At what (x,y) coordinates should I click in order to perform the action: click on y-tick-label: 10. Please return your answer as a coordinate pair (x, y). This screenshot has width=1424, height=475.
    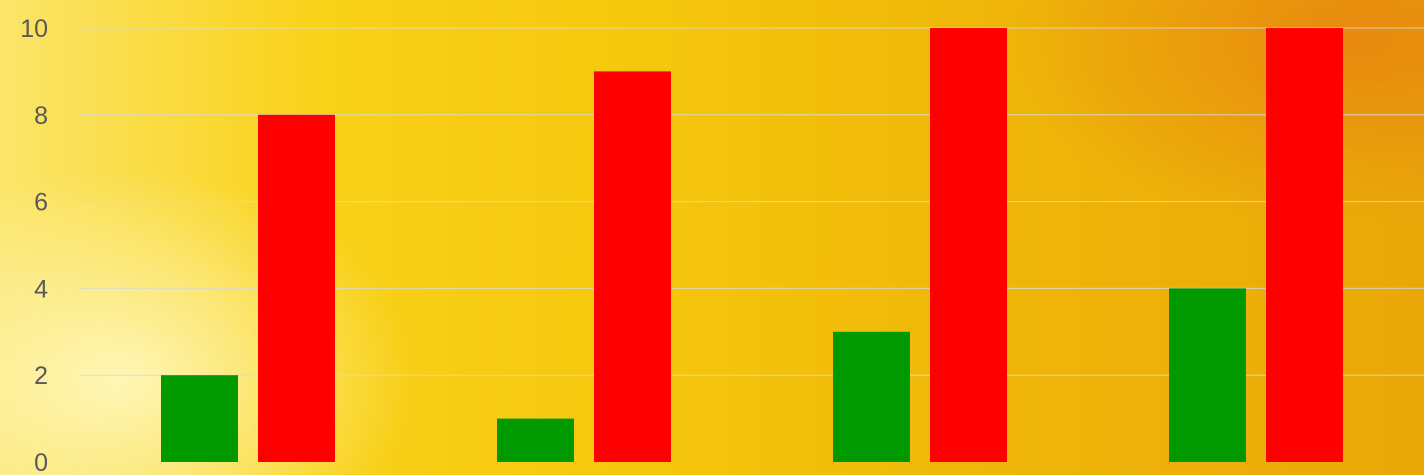
    Looking at the image, I should click on (34, 29).